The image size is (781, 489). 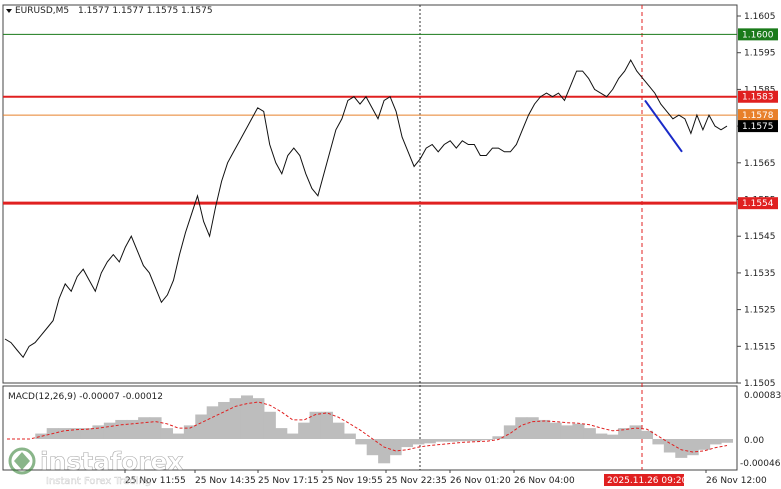 I want to click on macd-signal-line, so click(x=367, y=427).